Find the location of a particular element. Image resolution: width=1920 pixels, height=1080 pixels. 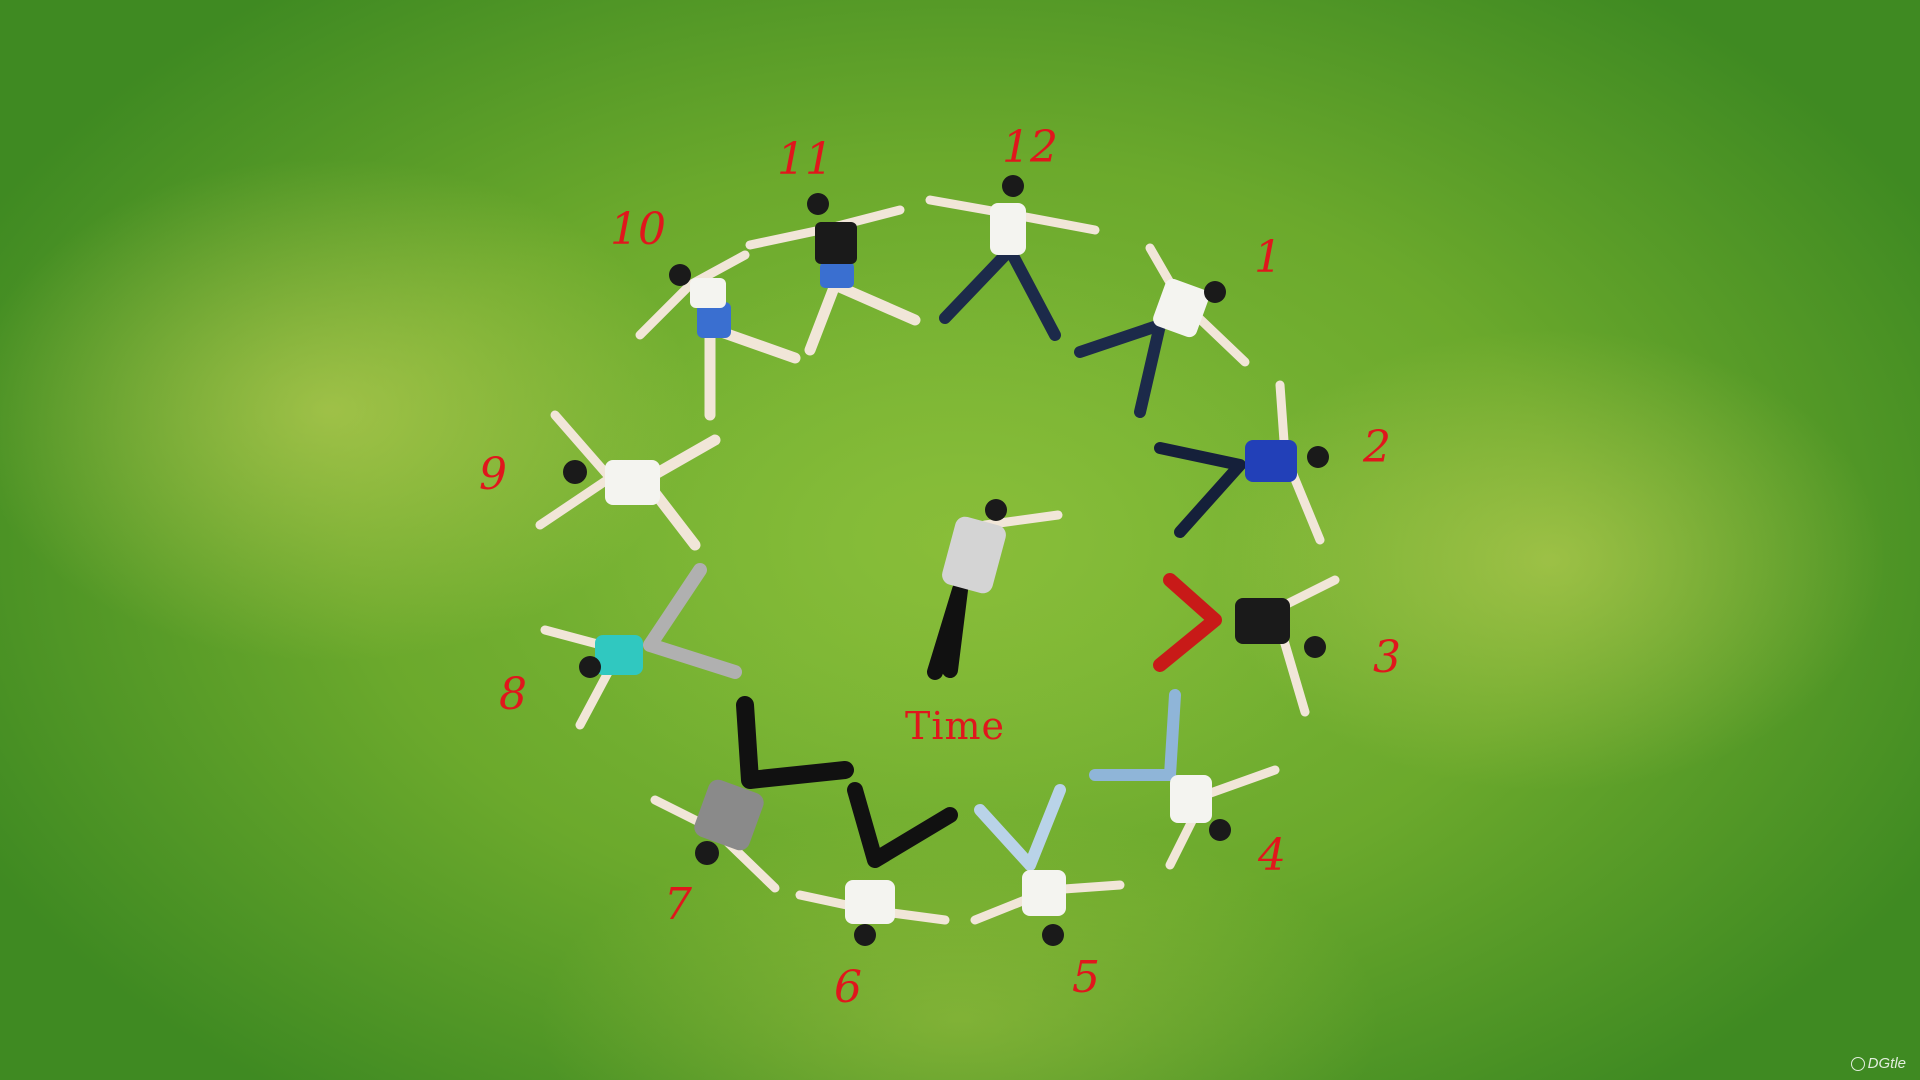

clock-number-4: 4 is located at coordinates (1272, 855).